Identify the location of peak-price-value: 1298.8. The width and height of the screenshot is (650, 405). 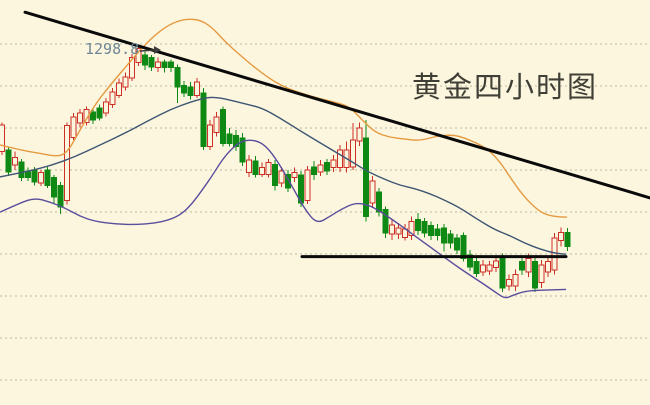
(112, 49).